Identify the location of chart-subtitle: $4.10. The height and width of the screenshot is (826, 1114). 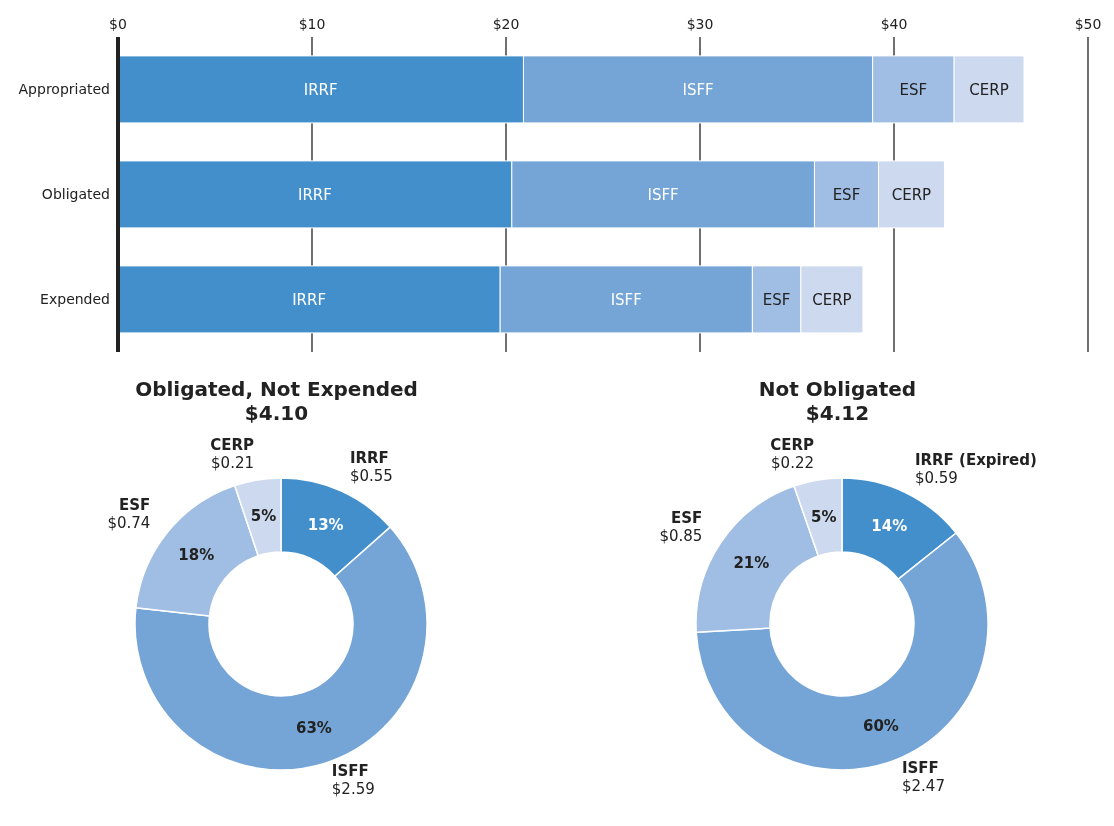
(276, 413).